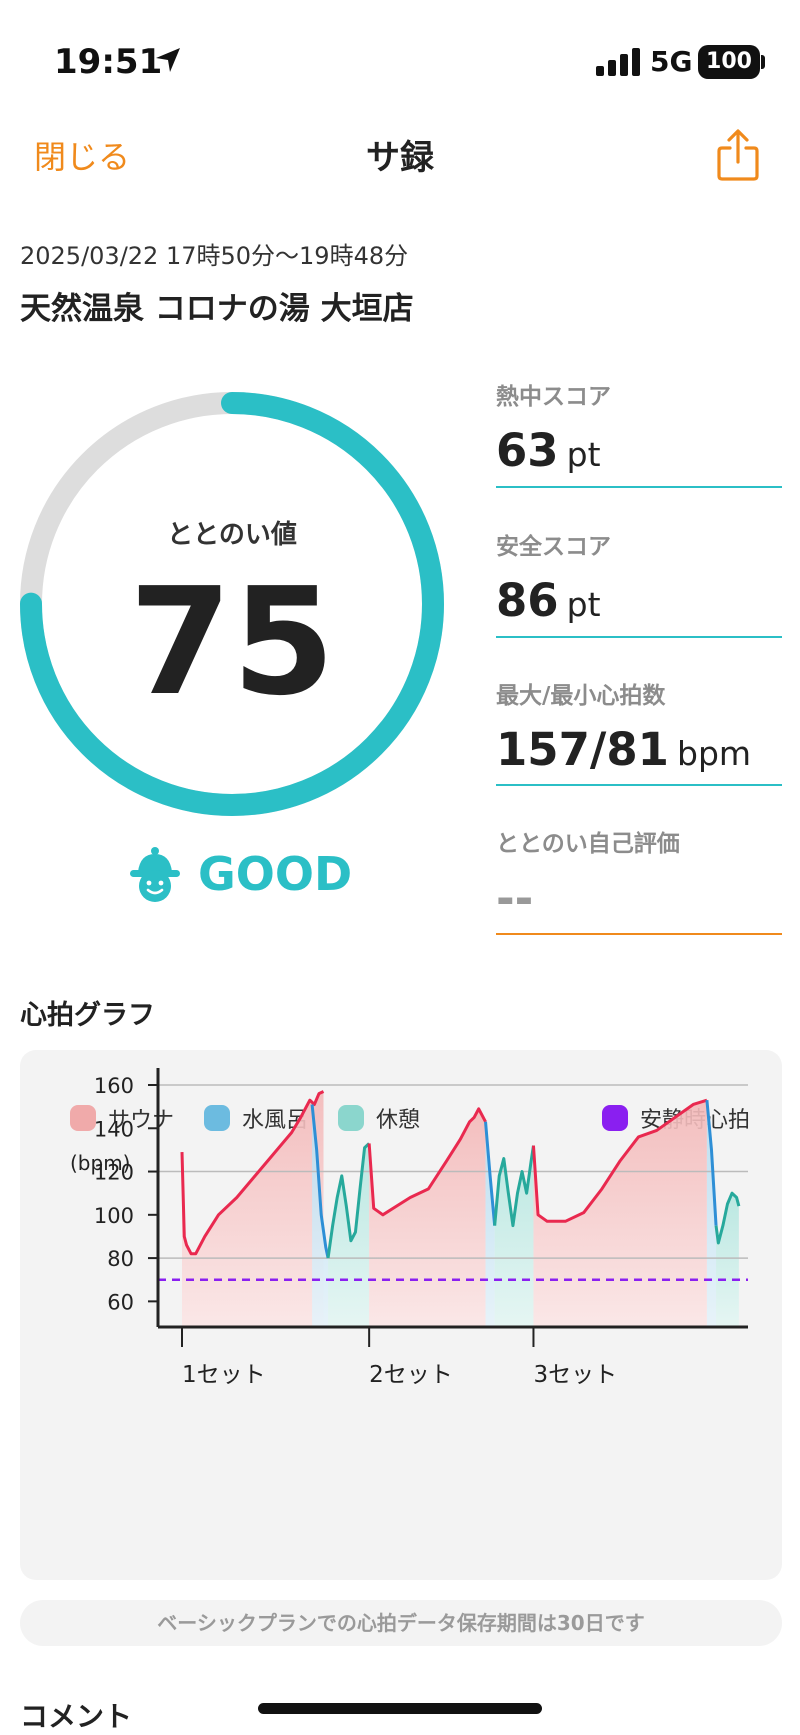 The height and width of the screenshot is (1735, 800). I want to click on heart-rate-unit: bpm, so click(714, 753).